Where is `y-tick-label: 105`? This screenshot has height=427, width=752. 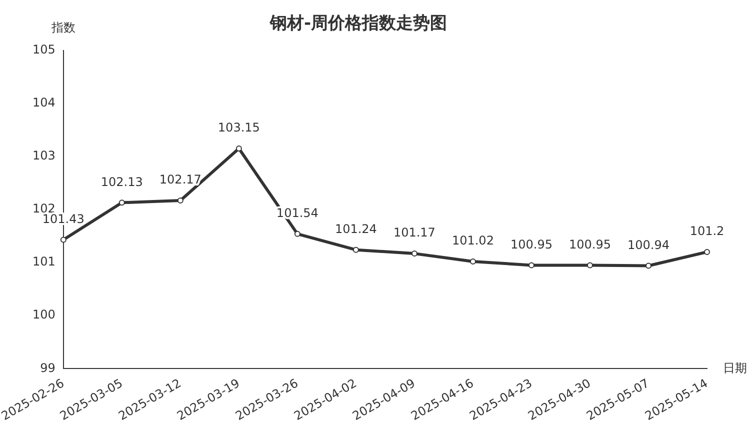 y-tick-label: 105 is located at coordinates (44, 49).